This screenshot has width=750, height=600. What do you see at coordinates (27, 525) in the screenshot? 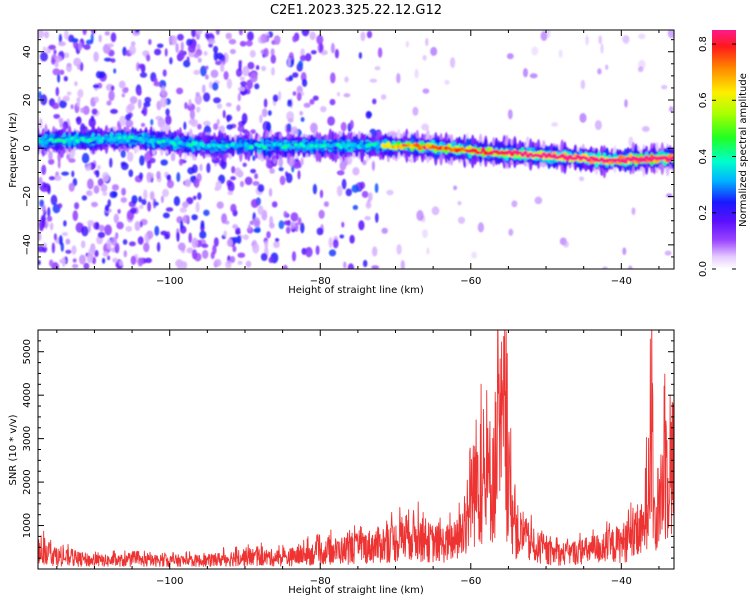
I see `y-tick-label: 1000` at bounding box center [27, 525].